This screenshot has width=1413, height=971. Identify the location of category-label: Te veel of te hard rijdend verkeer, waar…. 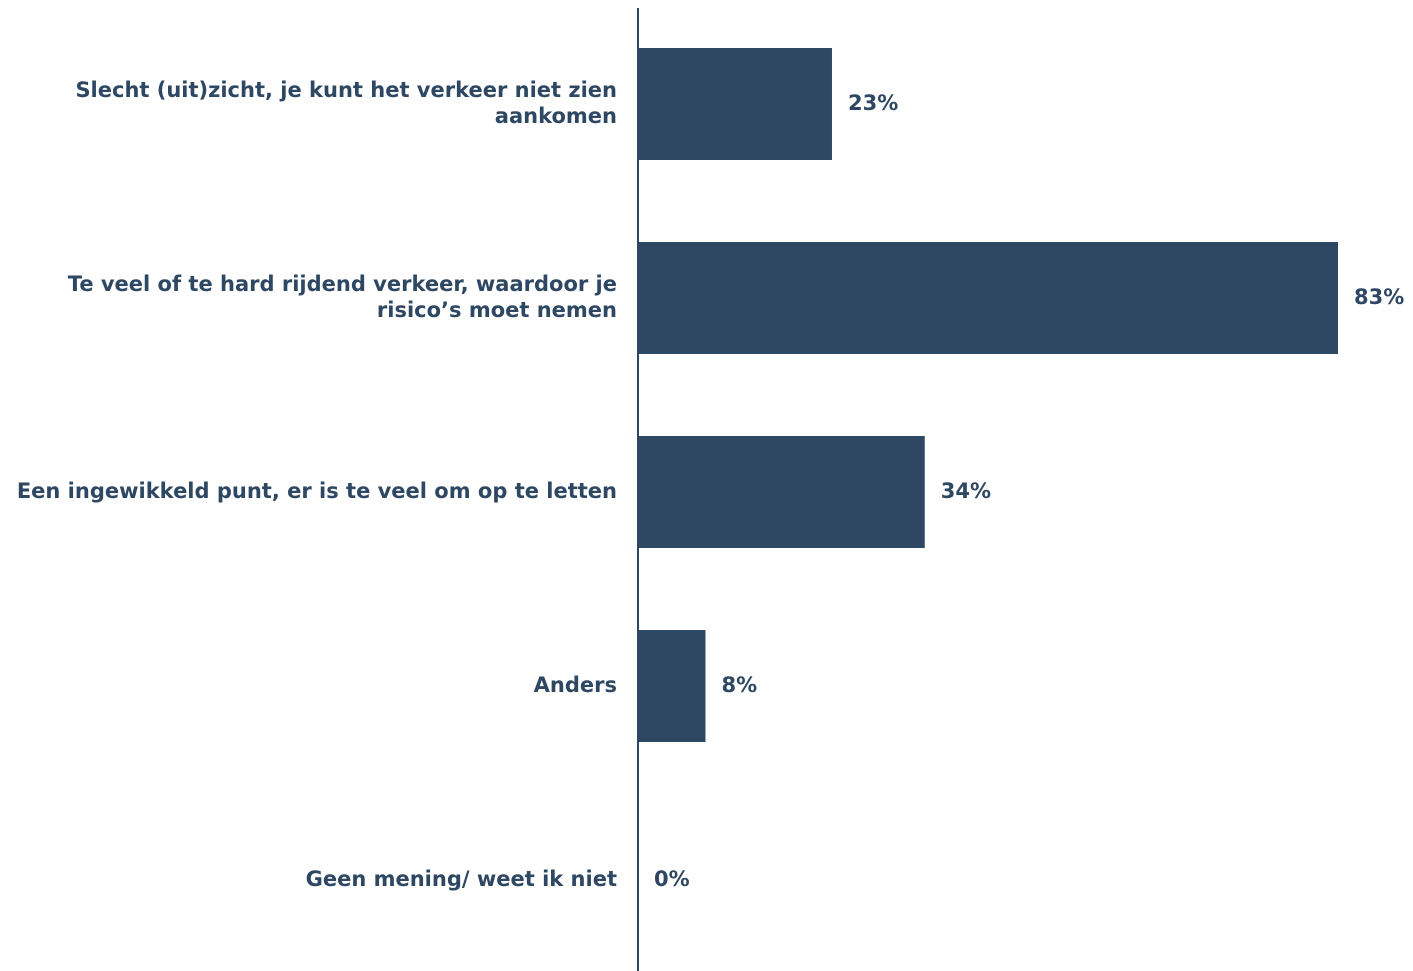
(342, 284).